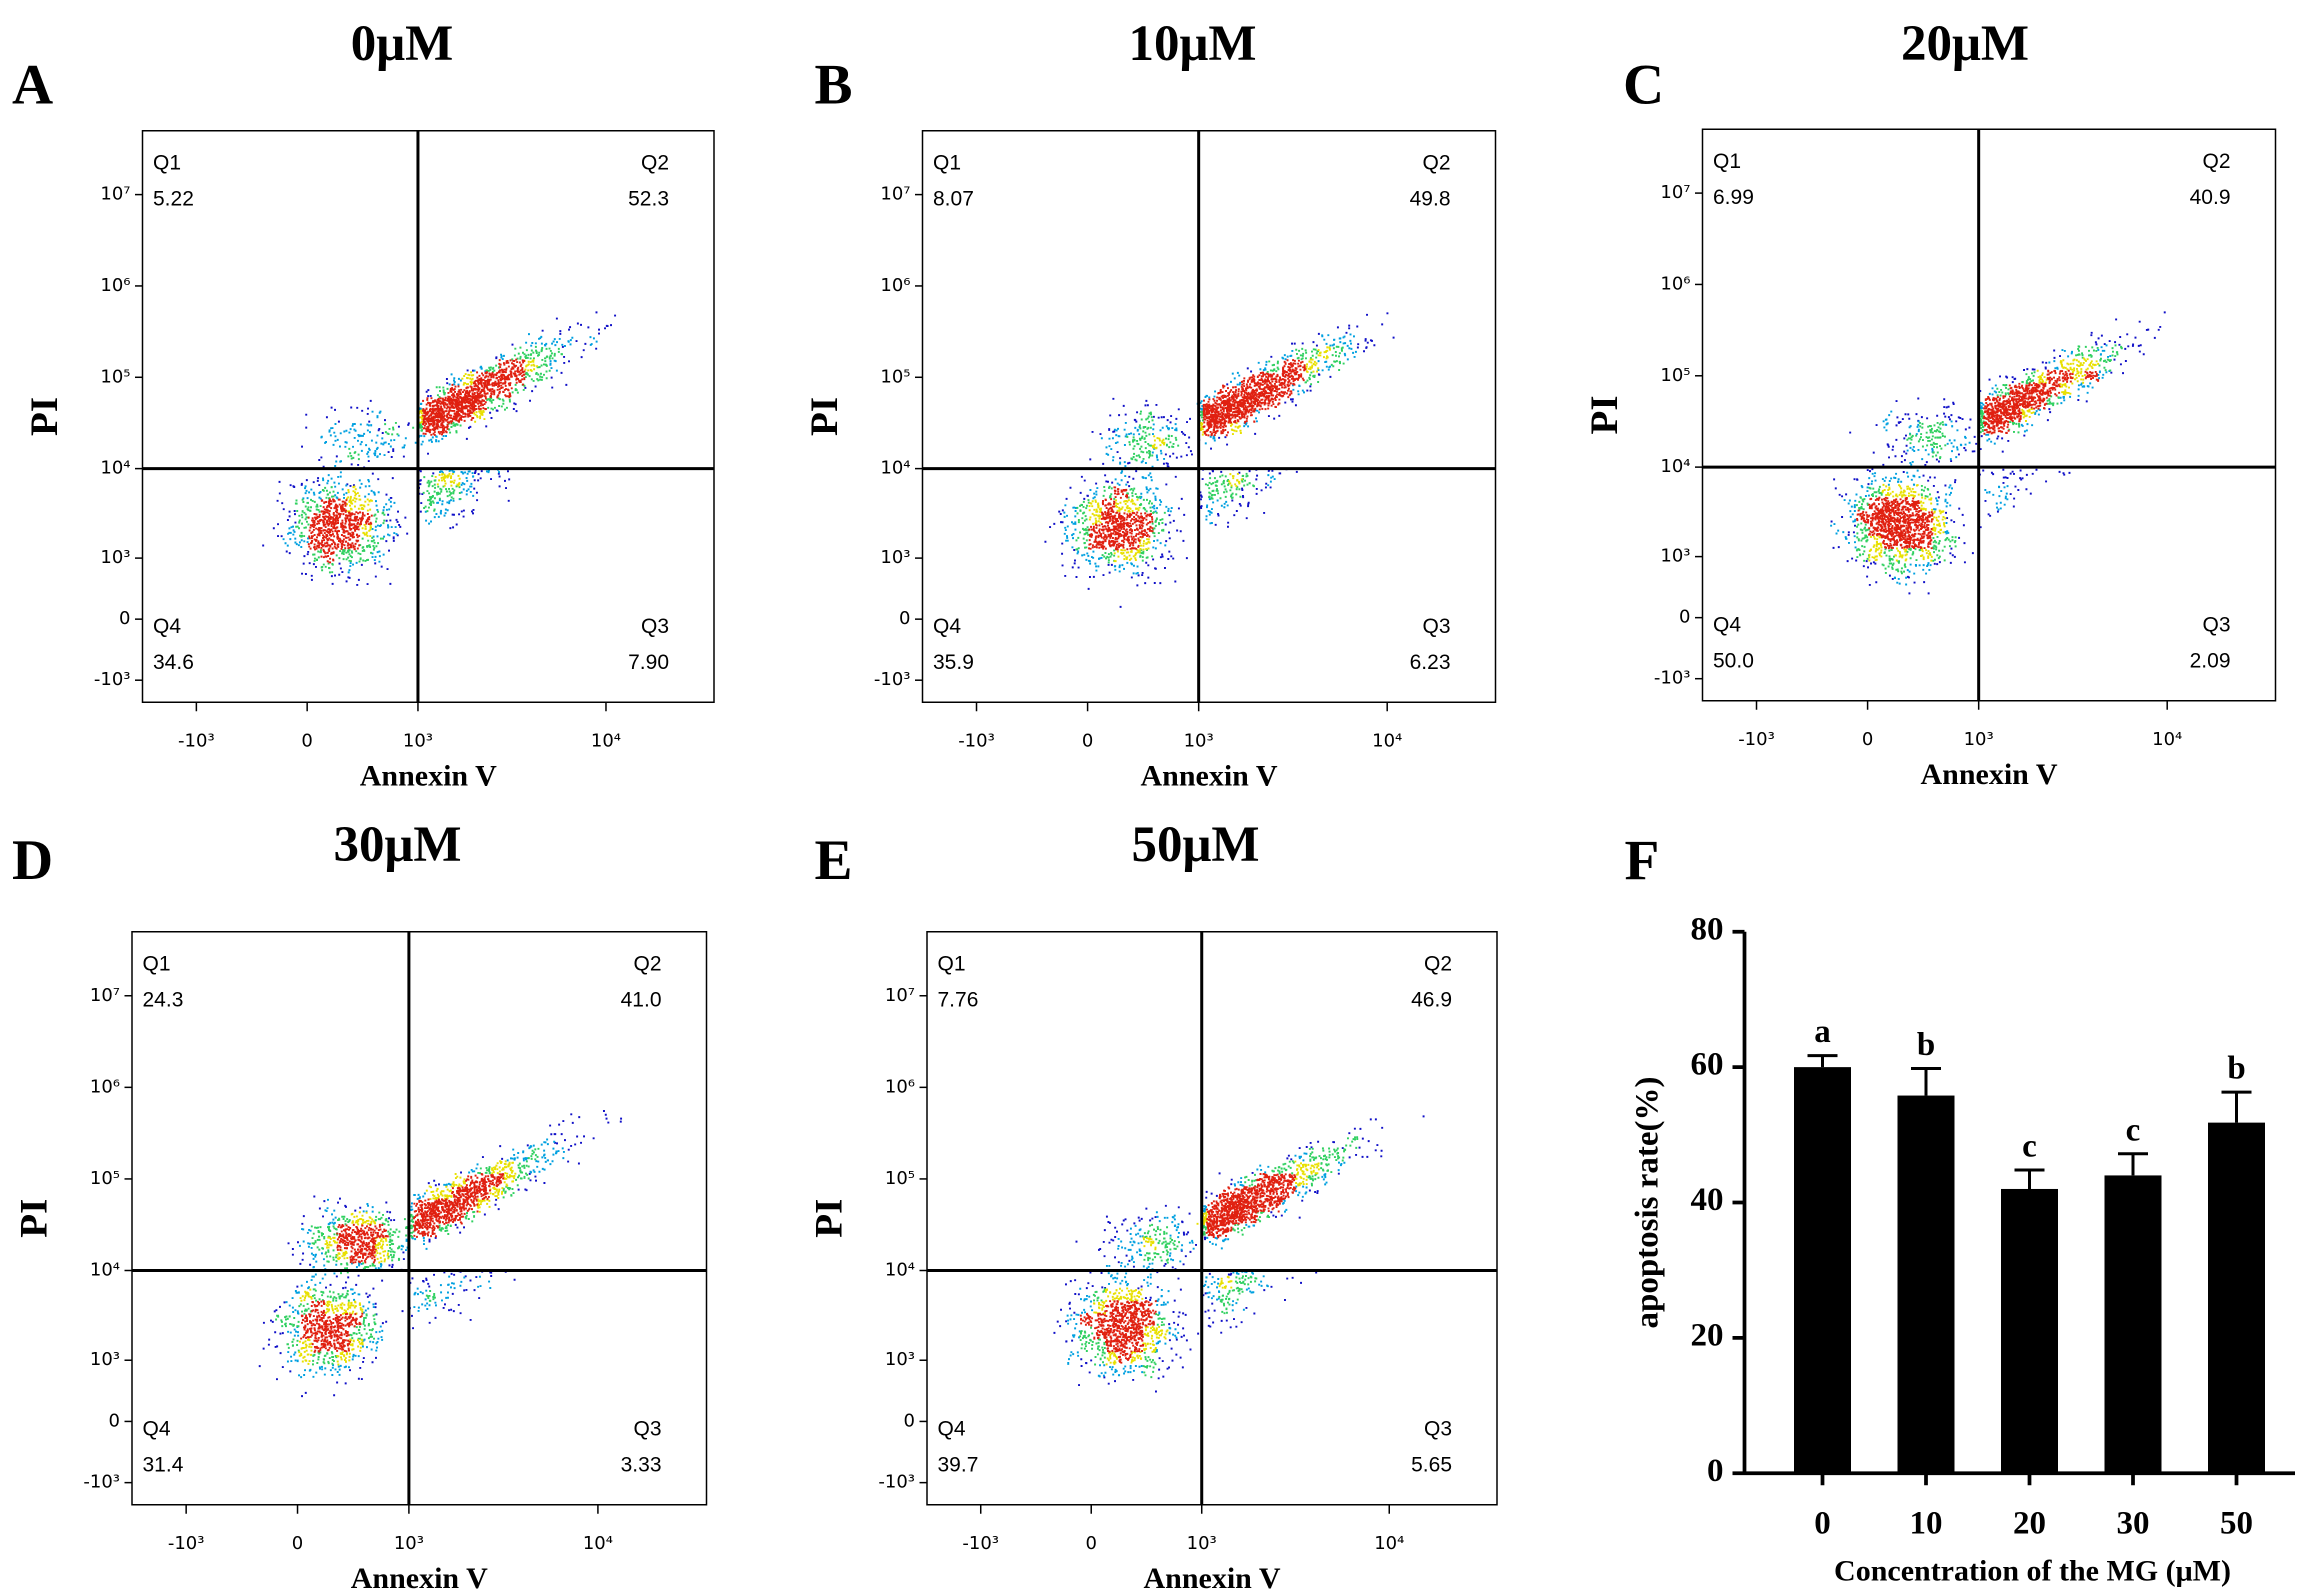  I want to click on quadrant-value: 6.23, so click(1430, 662).